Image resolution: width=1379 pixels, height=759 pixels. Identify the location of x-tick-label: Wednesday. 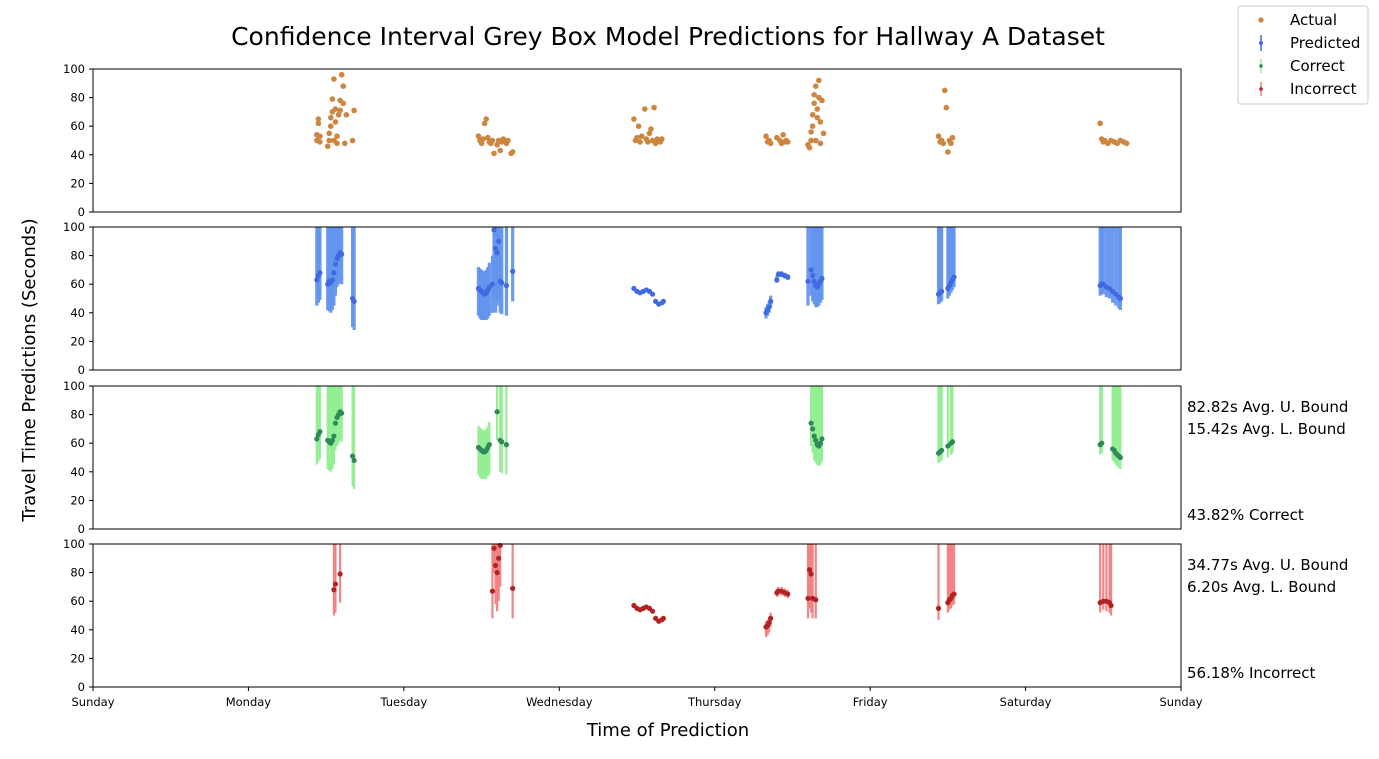
(559, 702).